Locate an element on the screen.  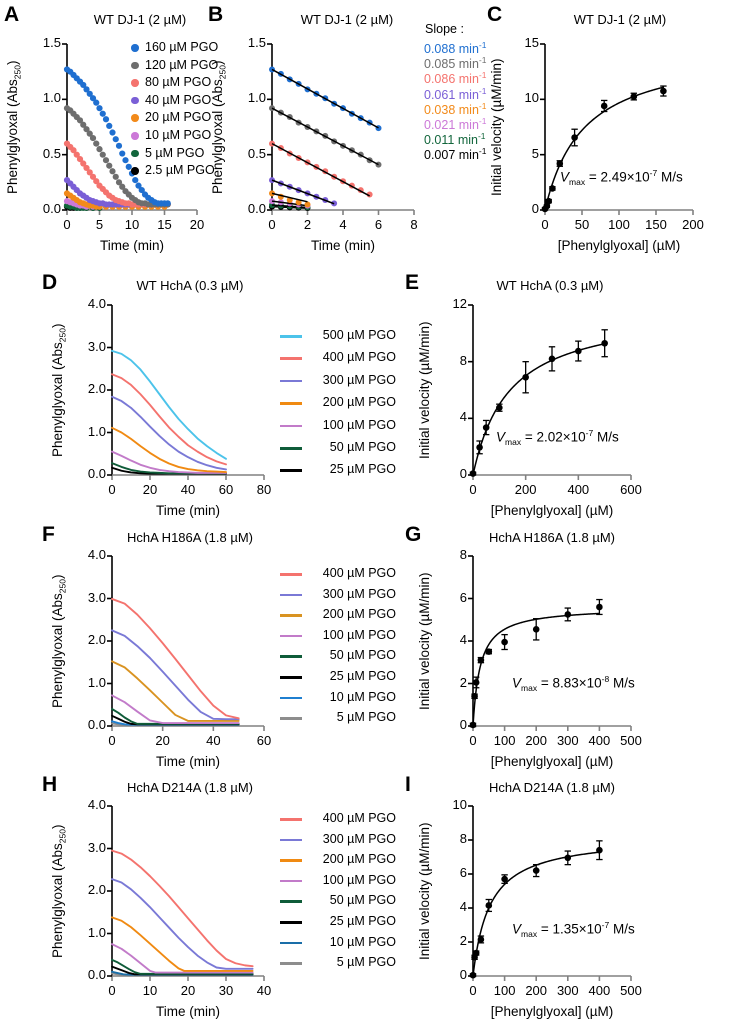
panel-c-xtick-2: 100 is located at coordinates (619, 224).